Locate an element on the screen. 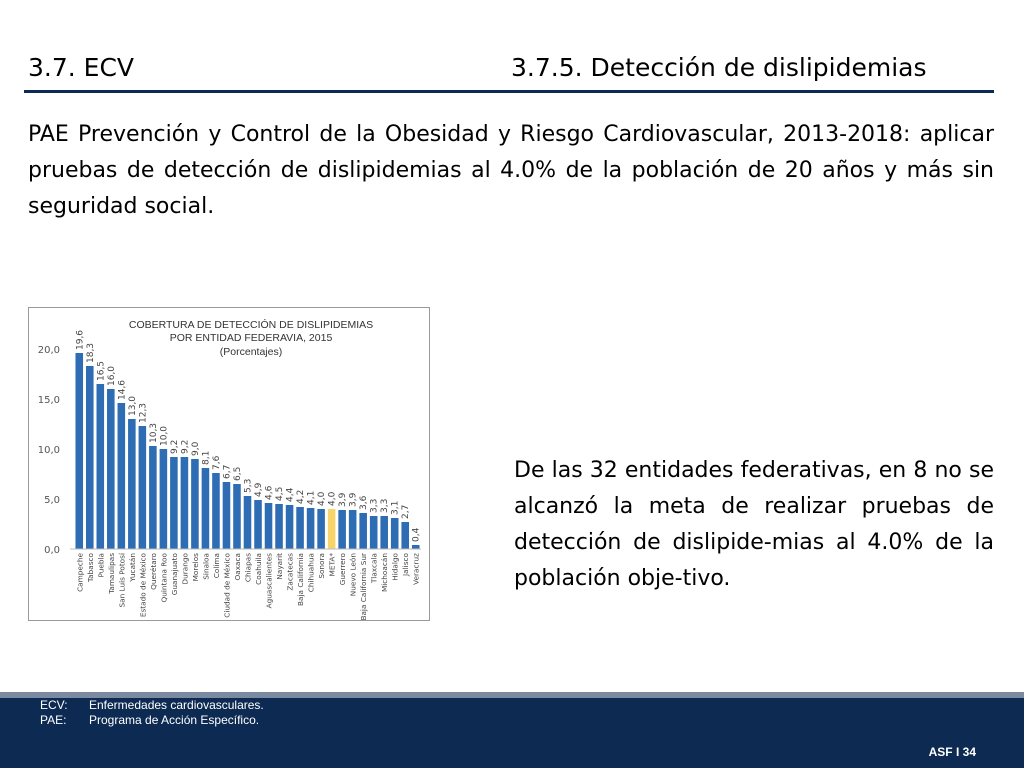 This screenshot has width=1024, height=768. footnote-pae: PAE: Programa de Acción Específico. is located at coordinates (149, 720).